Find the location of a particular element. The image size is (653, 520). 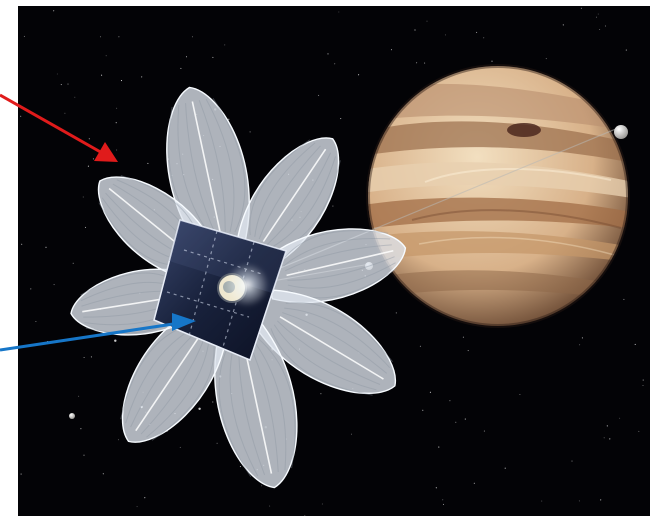

sail-petal is located at coordinates (324, 341).